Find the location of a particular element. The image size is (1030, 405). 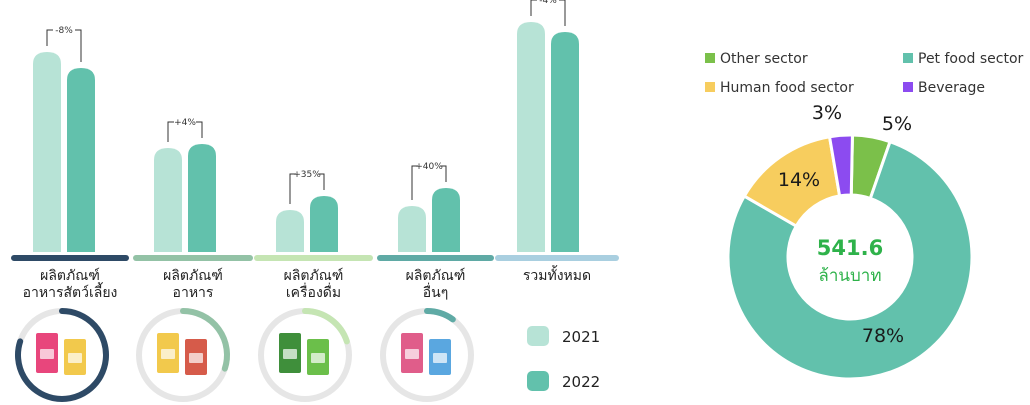

donut-value-label-beverage: 3% is located at coordinates (827, 113).